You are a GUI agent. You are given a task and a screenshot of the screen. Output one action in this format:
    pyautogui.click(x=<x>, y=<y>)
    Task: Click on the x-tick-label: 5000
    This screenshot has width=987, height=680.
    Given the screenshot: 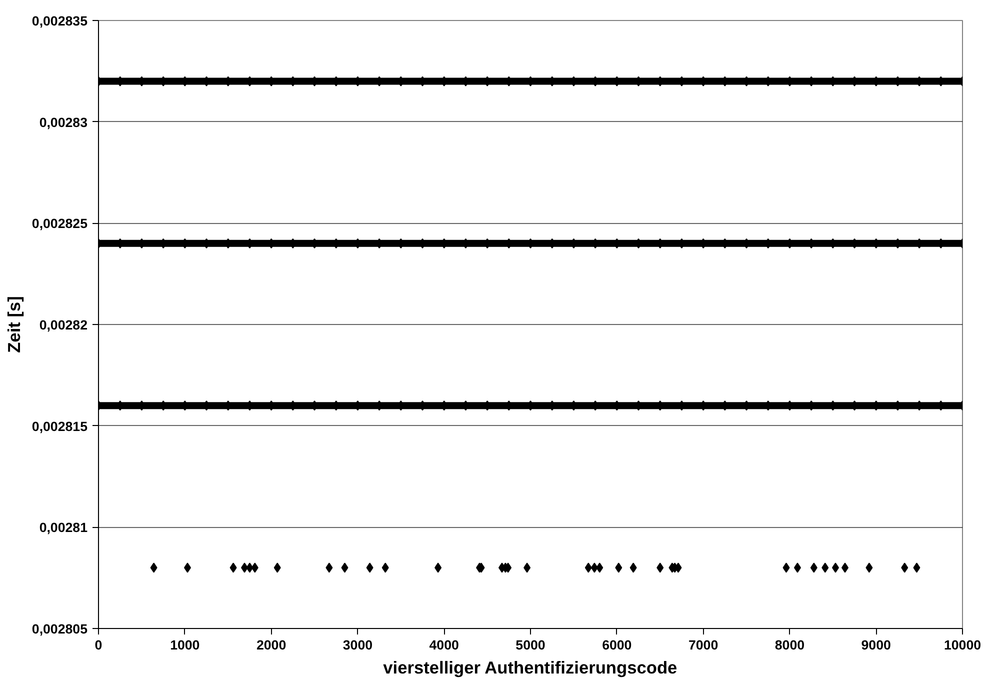 What is the action you would take?
    pyautogui.click(x=531, y=645)
    